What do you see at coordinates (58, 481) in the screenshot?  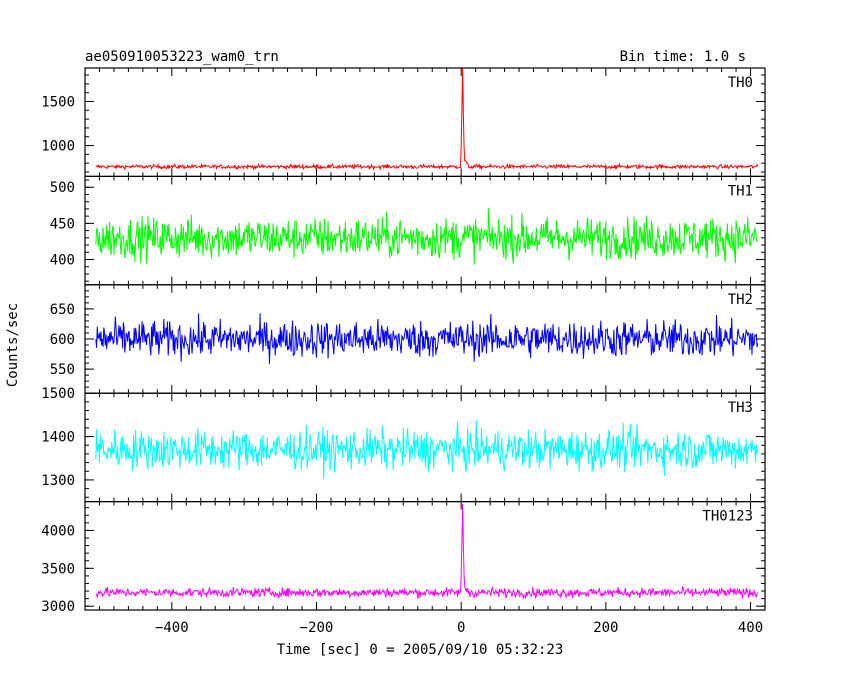 I see `y-tick-label: 1300` at bounding box center [58, 481].